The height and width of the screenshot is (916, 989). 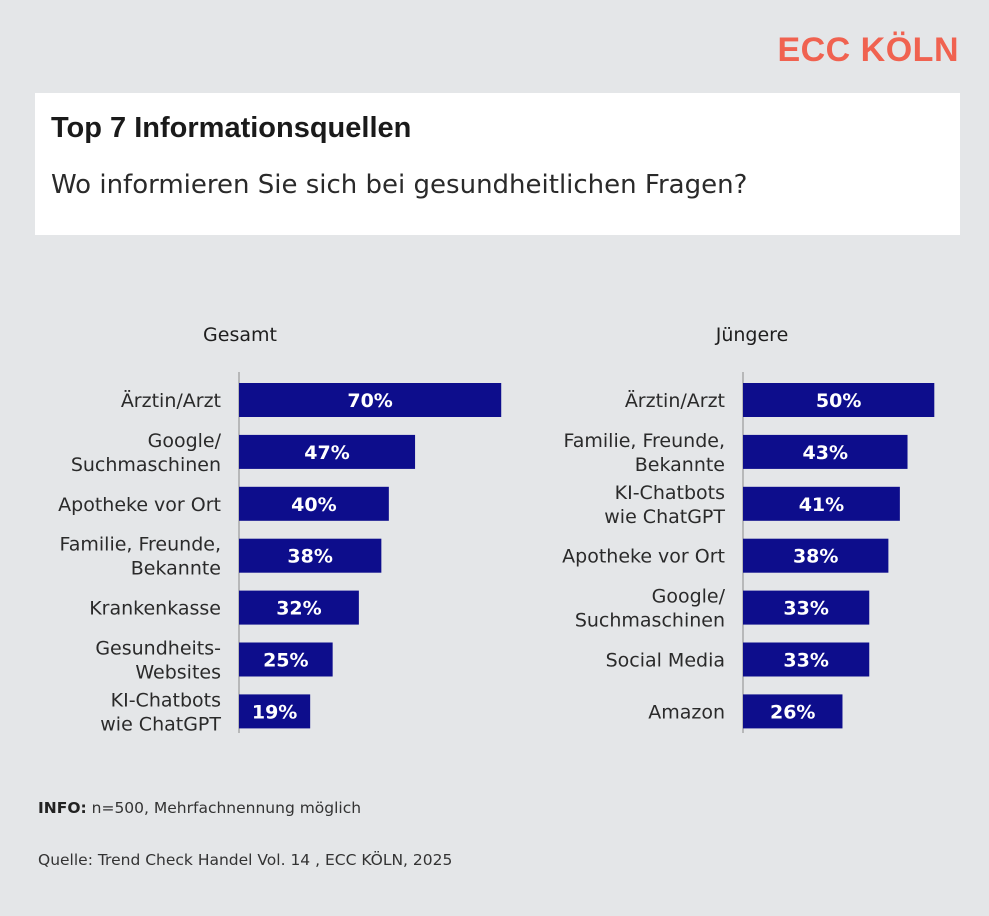 What do you see at coordinates (158, 649) in the screenshot?
I see `category-label: Gesundheits-` at bounding box center [158, 649].